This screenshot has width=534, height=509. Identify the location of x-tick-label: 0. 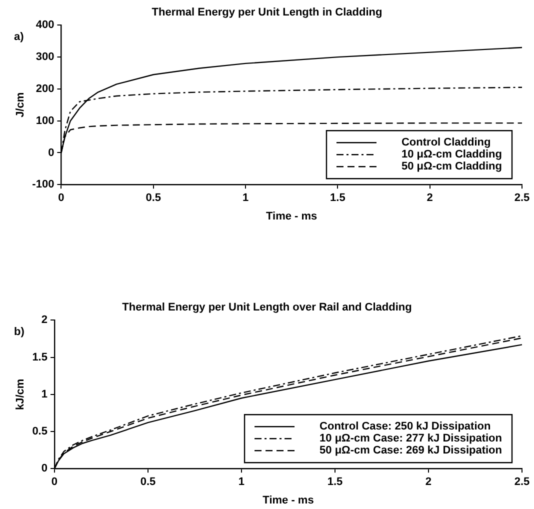
(61, 198).